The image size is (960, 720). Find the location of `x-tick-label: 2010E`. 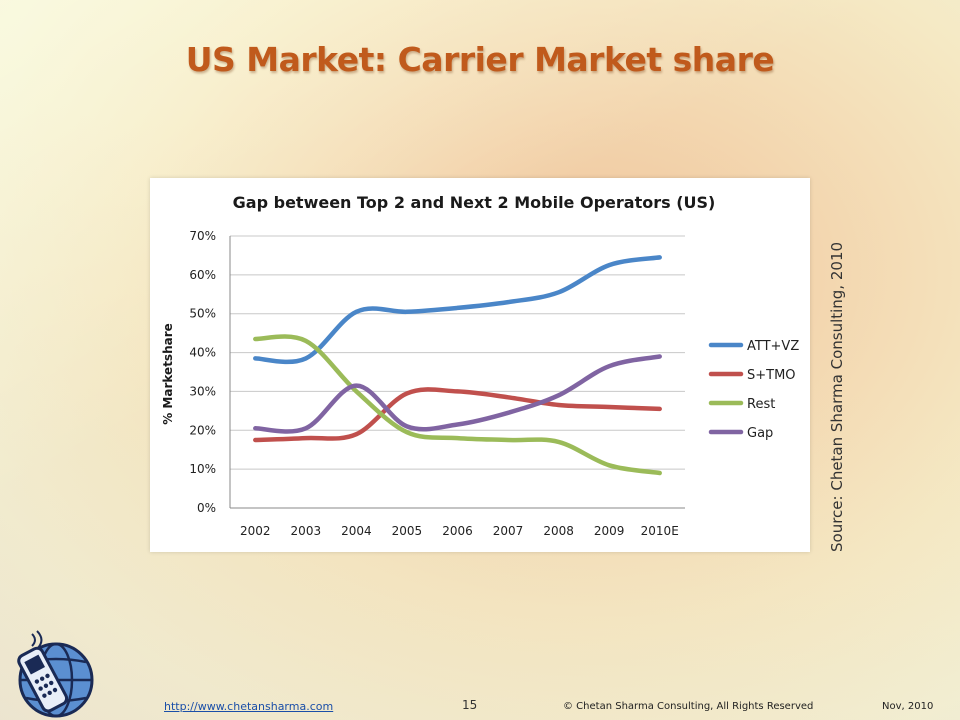

x-tick-label: 2010E is located at coordinates (660, 531).